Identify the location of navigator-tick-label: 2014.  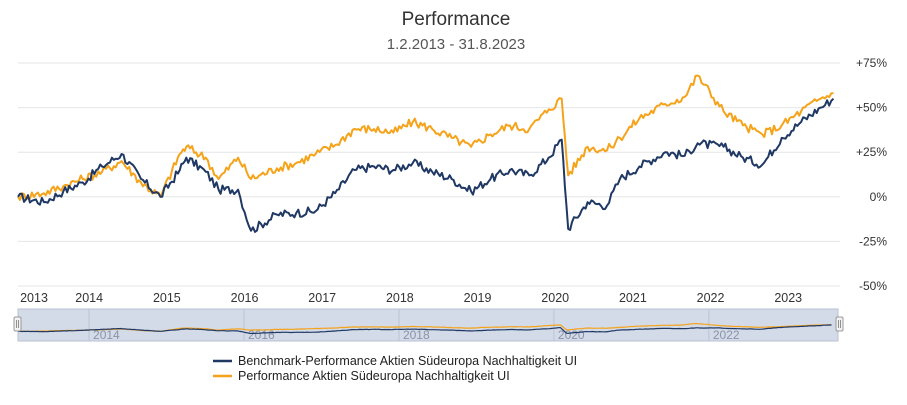
(106, 335).